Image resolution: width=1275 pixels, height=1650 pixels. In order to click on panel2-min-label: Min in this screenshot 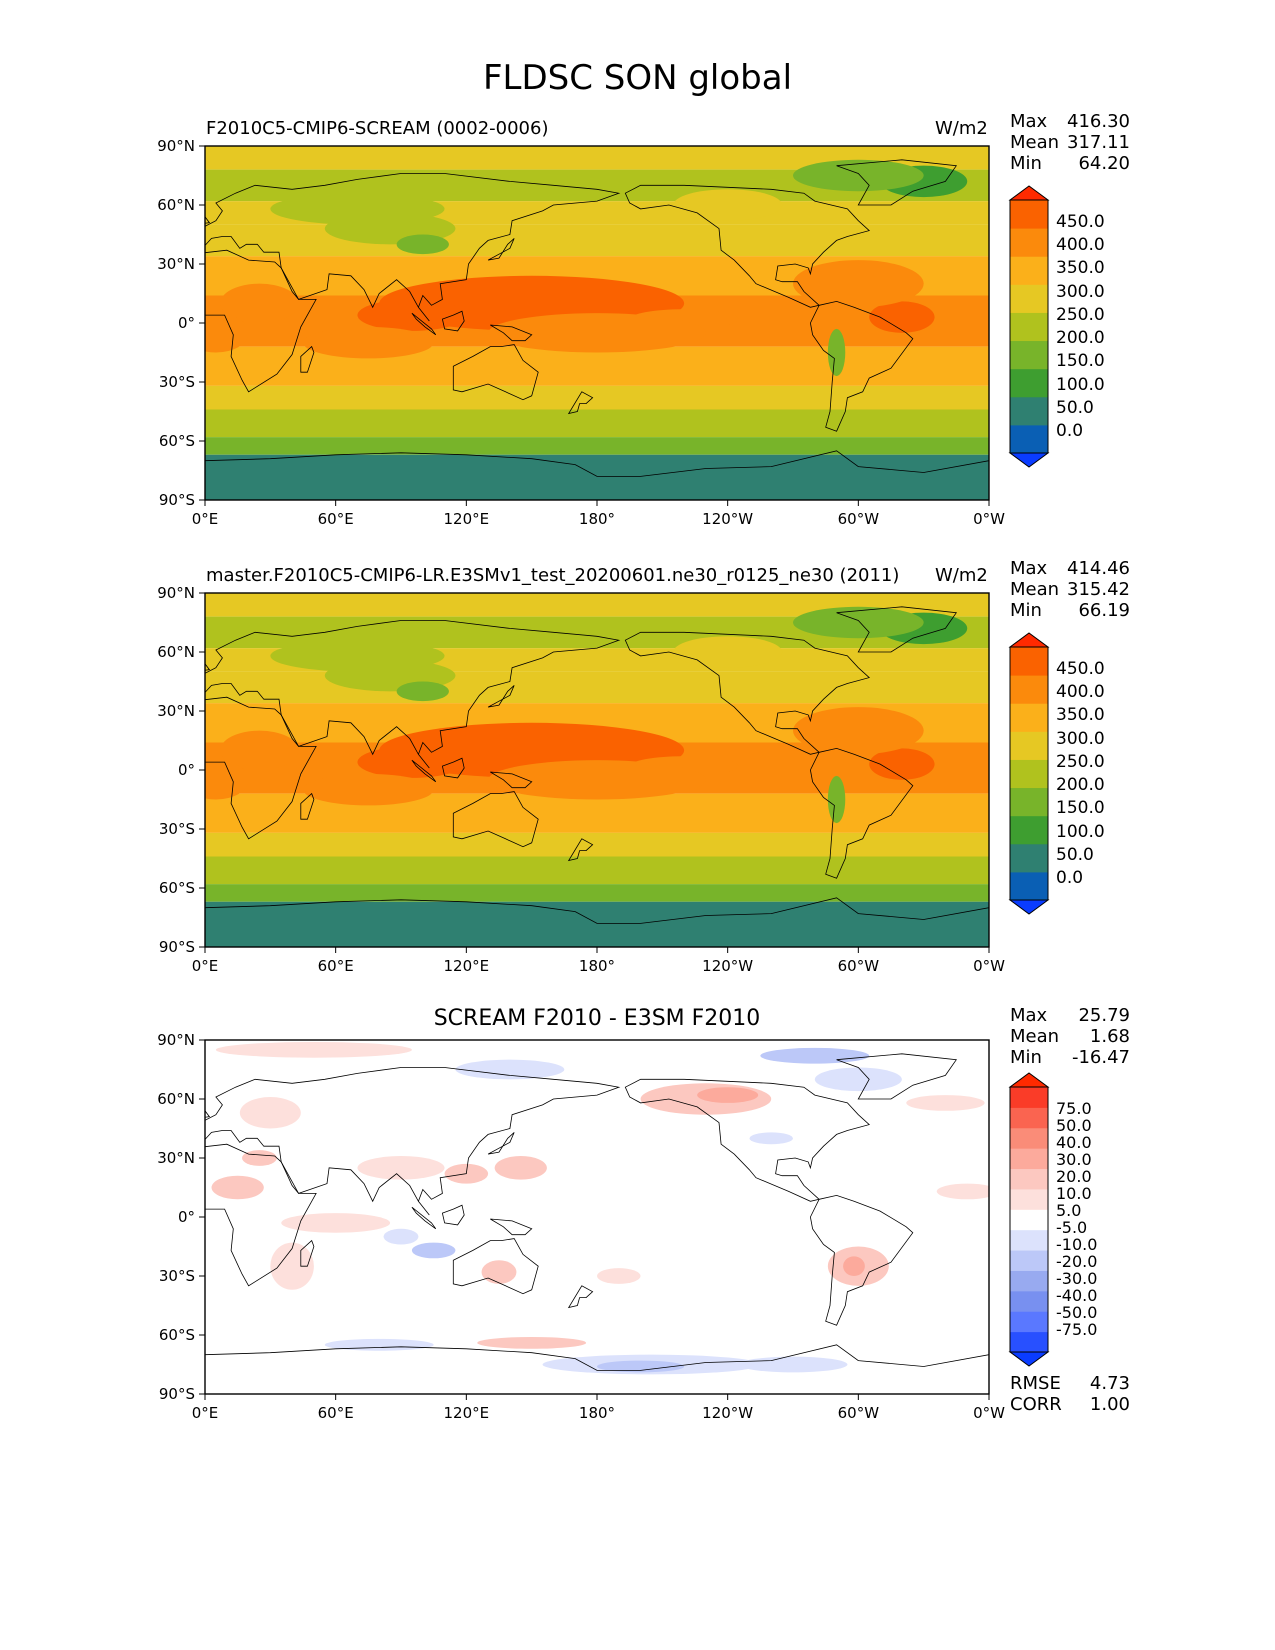, I will do `click(1026, 610)`.